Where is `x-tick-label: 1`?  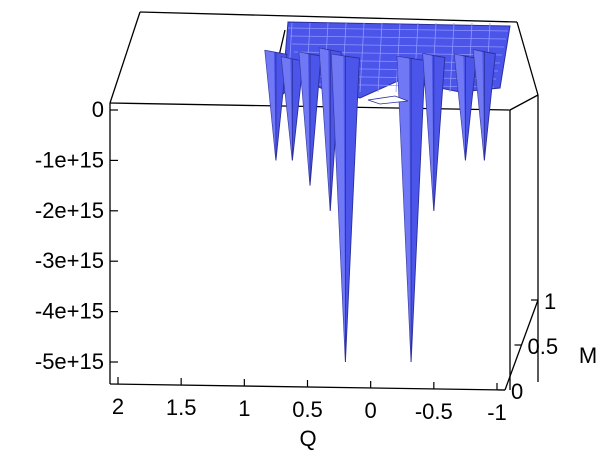 x-tick-label: 1 is located at coordinates (244, 408).